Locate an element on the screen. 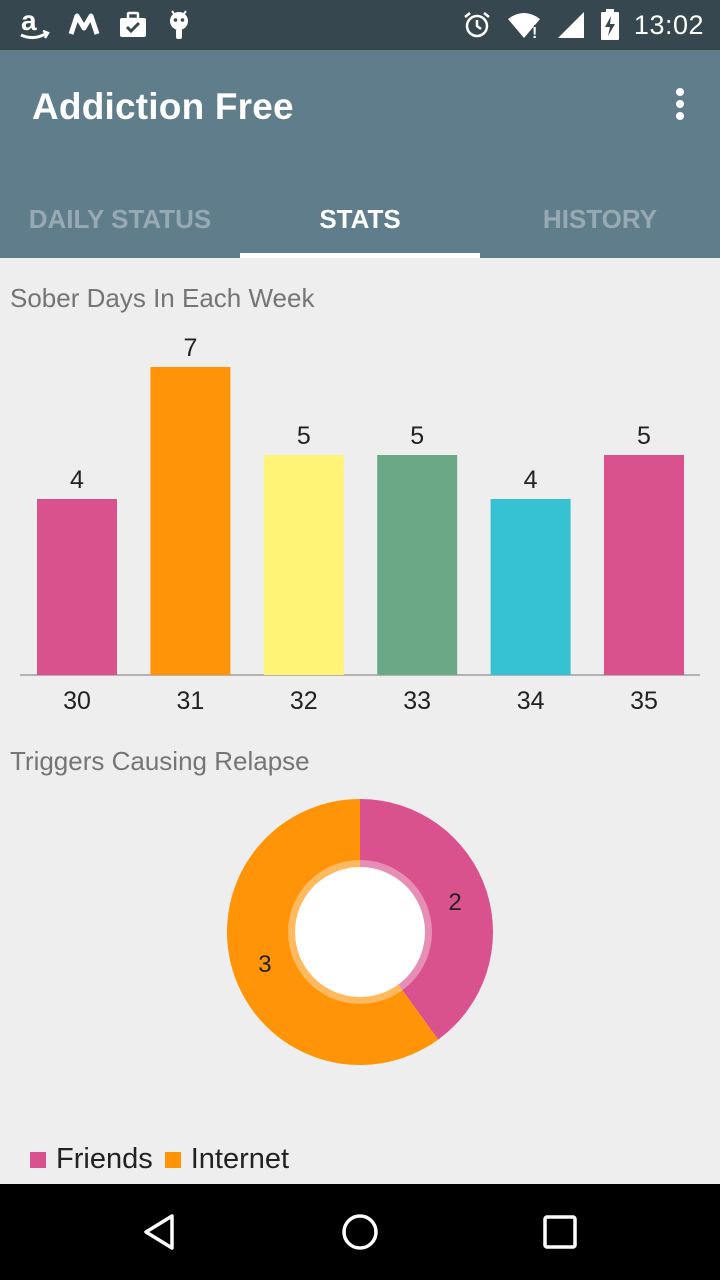 The width and height of the screenshot is (720, 1280). bar-value-label: 7 is located at coordinates (190, 348).